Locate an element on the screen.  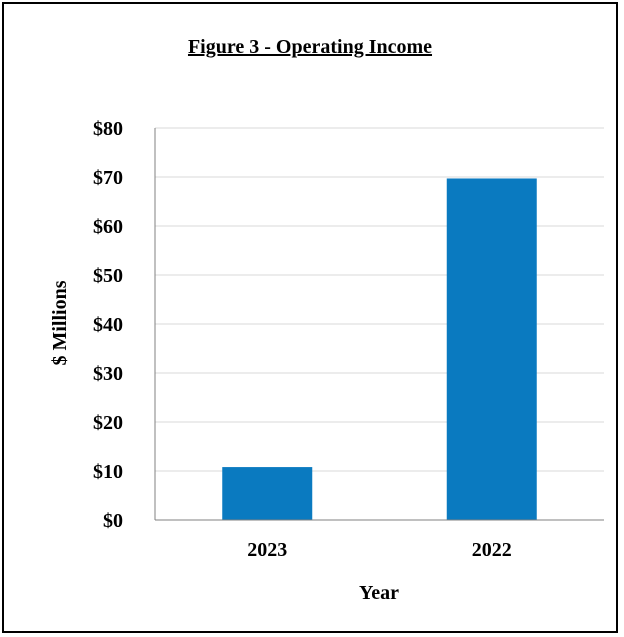
y-tick-label: $10 is located at coordinates (108, 472).